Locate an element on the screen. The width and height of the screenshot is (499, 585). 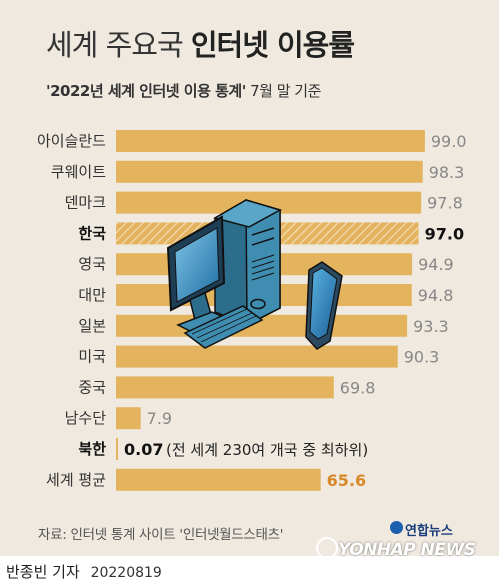
source-note: 자료: 인터넷 통계 사이트 '인터넷월드스태츠' is located at coordinates (161, 535).